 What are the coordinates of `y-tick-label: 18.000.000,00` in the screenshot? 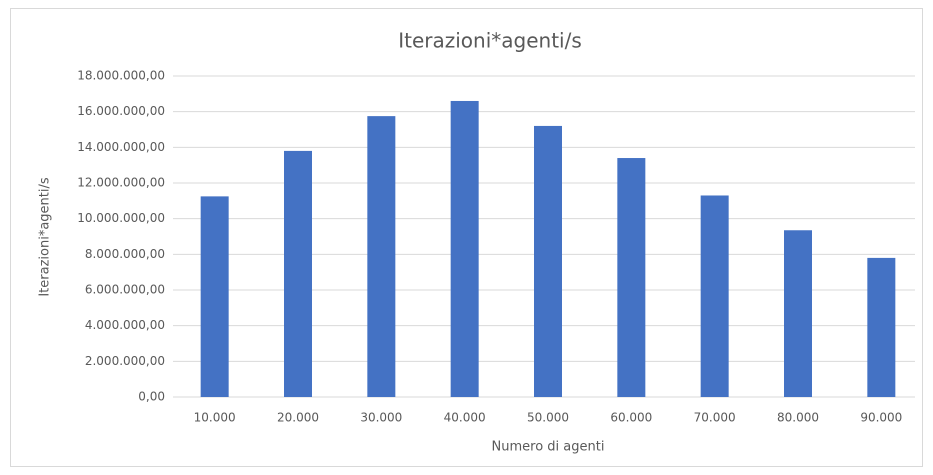 It's located at (121, 76).